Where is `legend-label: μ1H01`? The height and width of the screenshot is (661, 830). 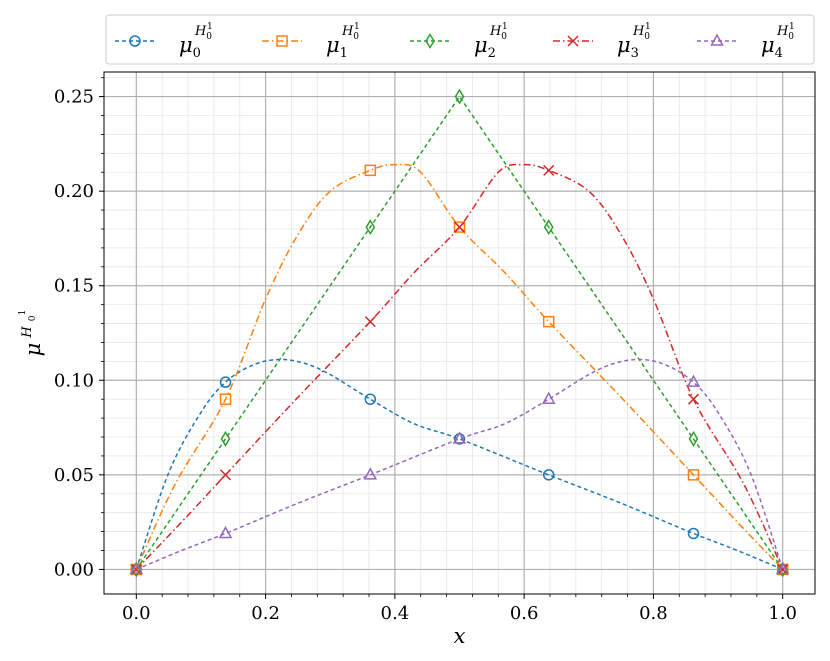
legend-label: μ1H01 is located at coordinates (343, 41).